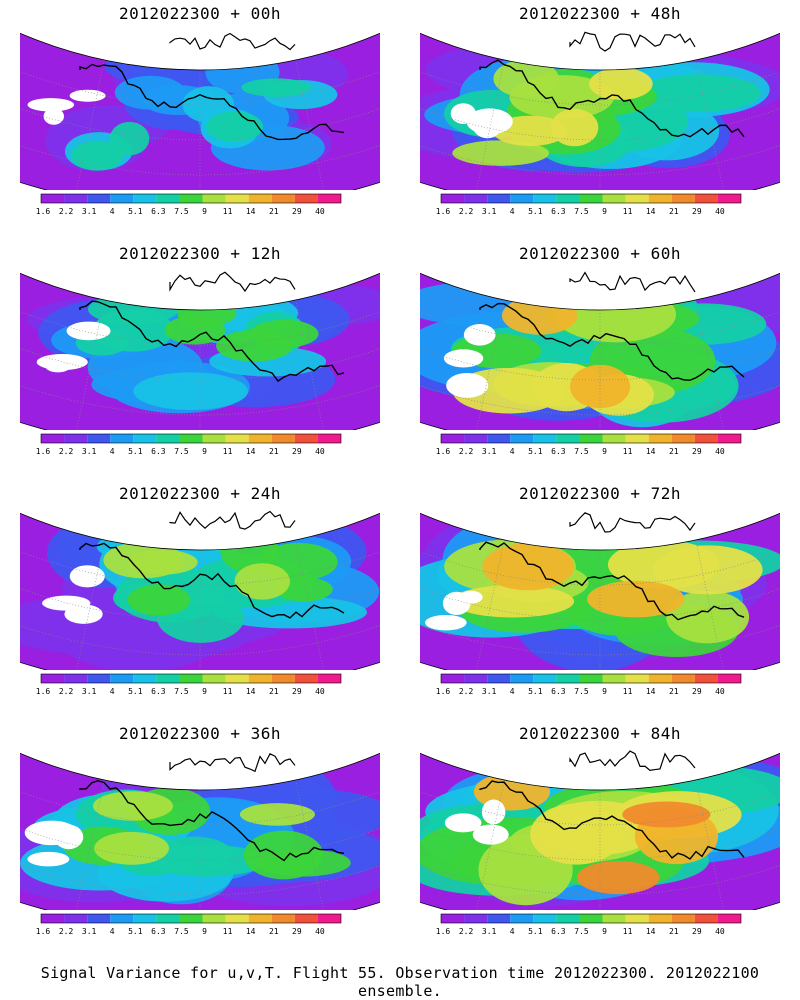 The height and width of the screenshot is (1000, 800). Describe the element at coordinates (200, 733) in the screenshot. I see `panel-title: 2012022300 + 36h` at that location.